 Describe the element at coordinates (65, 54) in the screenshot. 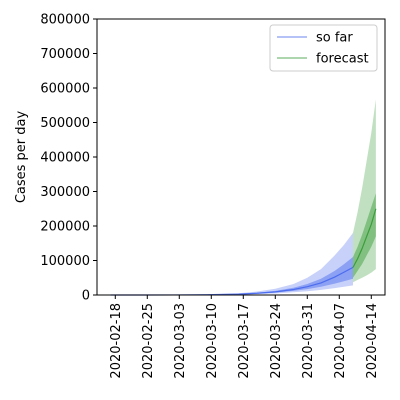

I see `y-tick-label: 700000` at that location.